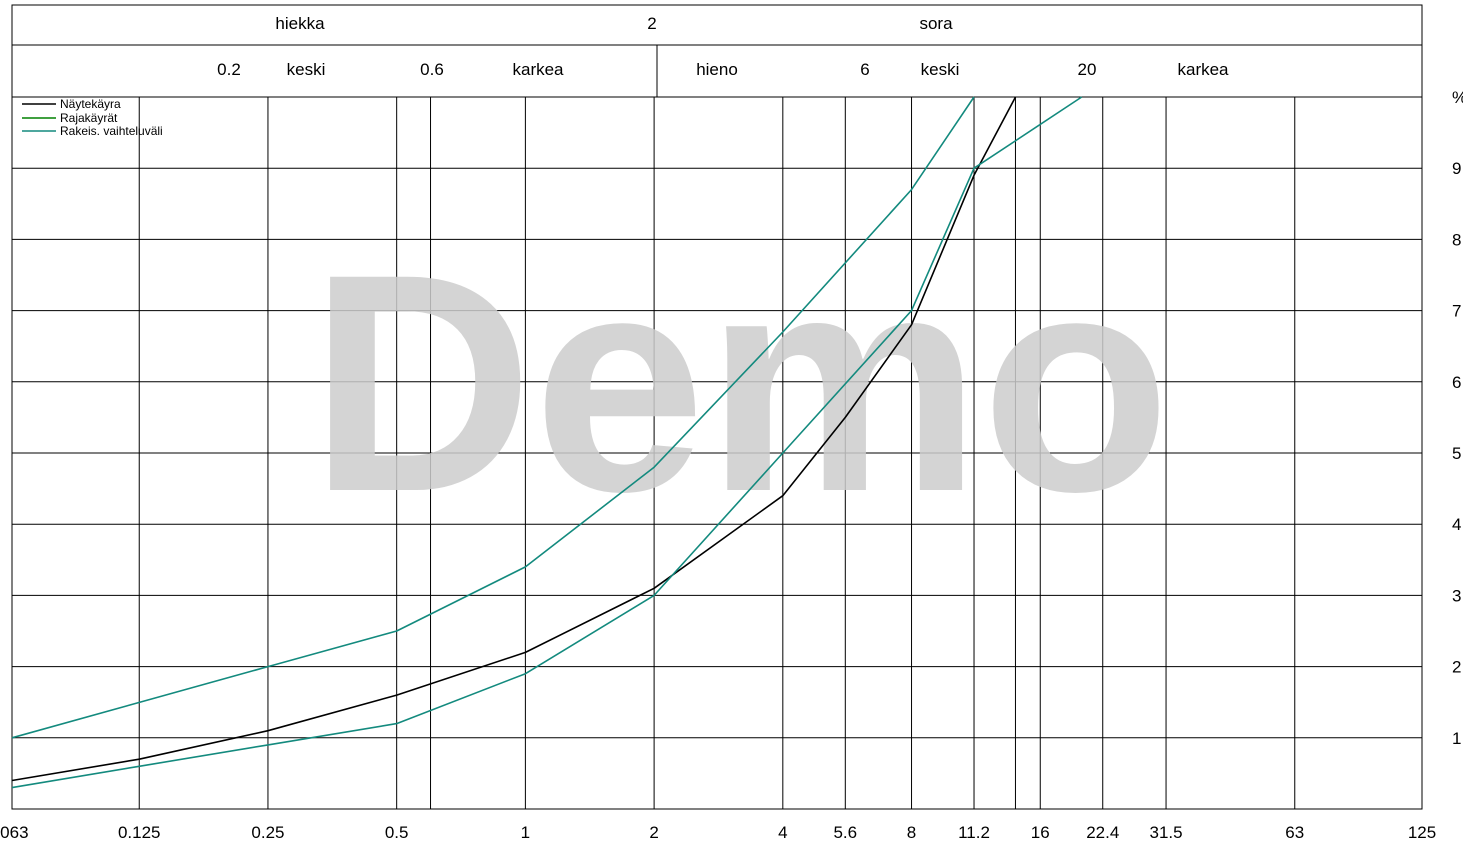 Image resolution: width=1463 pixels, height=844 pixels. I want to click on y-tick-label: 9, so click(1456, 168).